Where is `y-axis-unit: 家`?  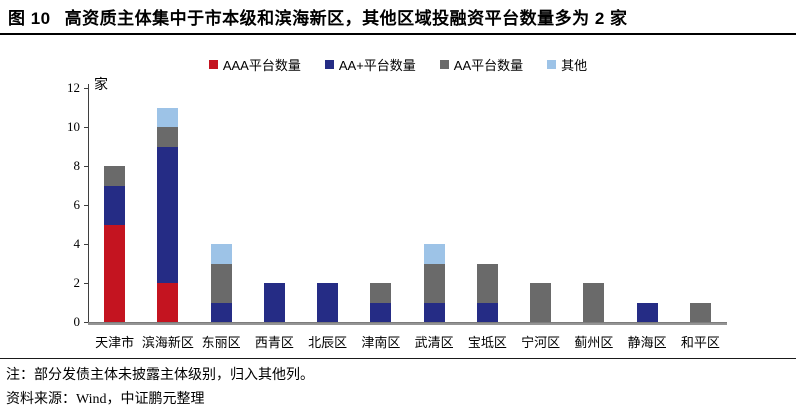
y-axis-unit: 家 is located at coordinates (101, 84).